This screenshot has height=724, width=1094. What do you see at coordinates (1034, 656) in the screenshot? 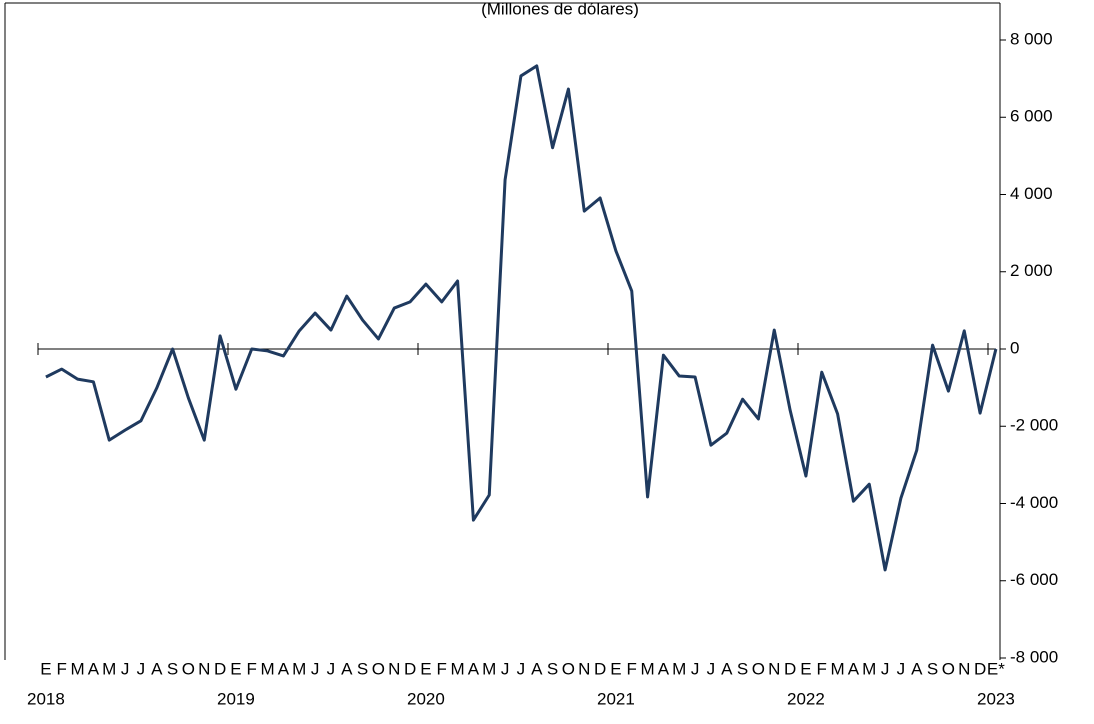
I see `y-tick-label: -8 000` at bounding box center [1034, 656].